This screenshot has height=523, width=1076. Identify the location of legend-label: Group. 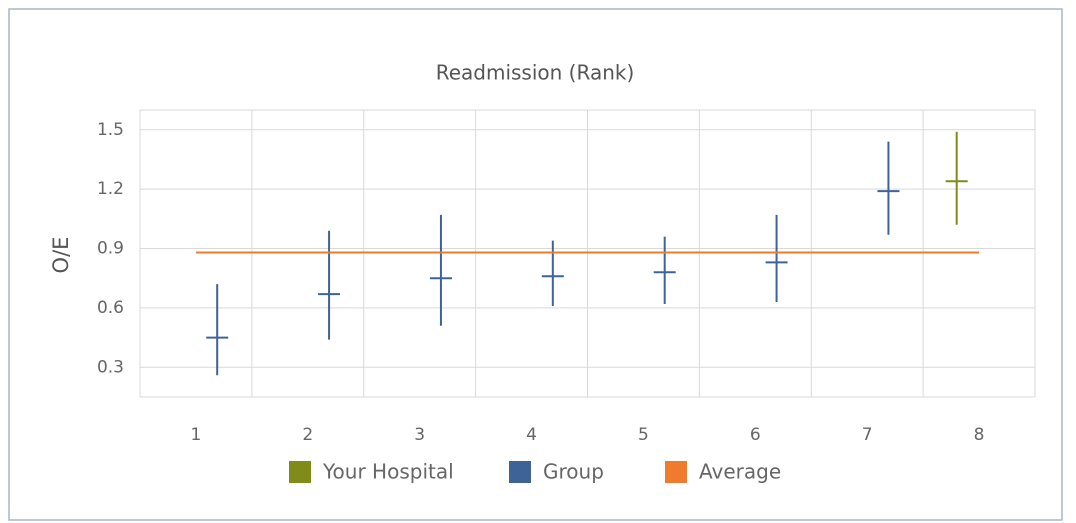
(573, 472).